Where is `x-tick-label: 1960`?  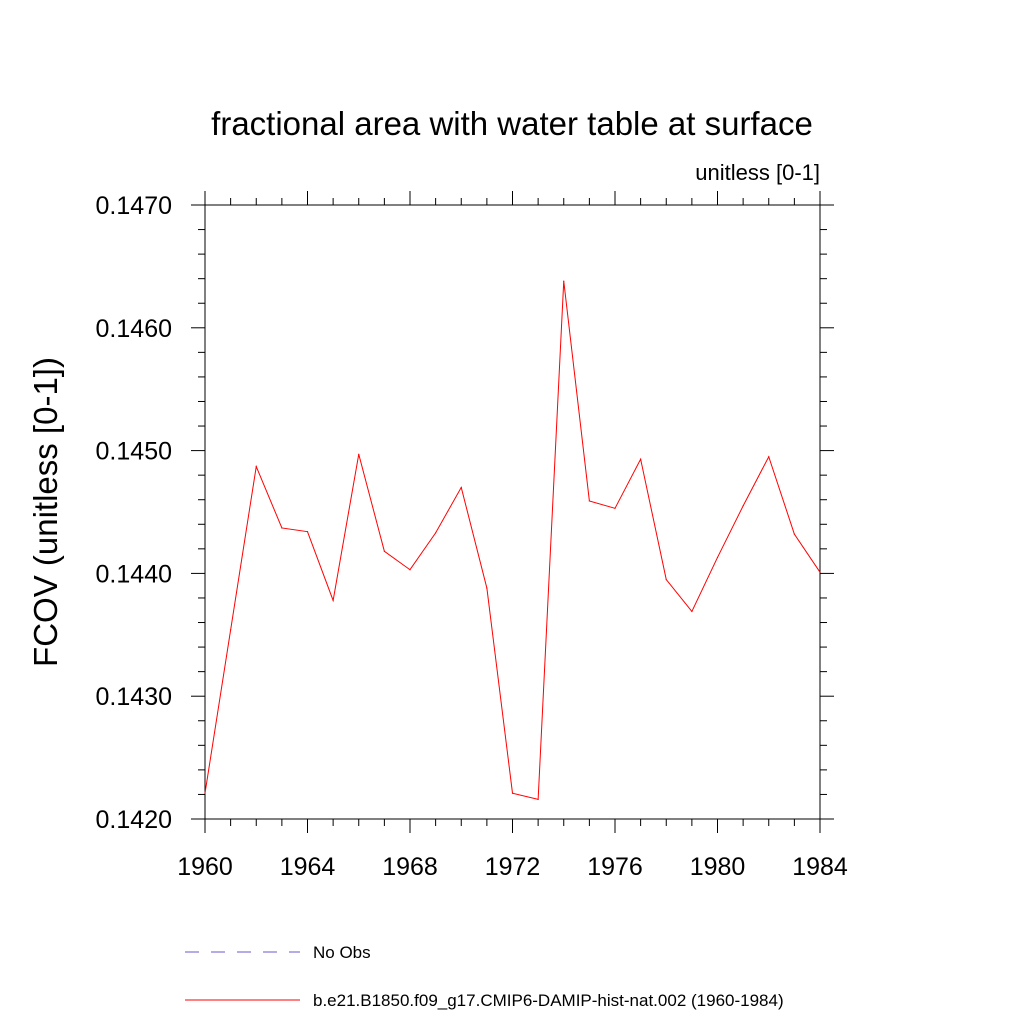 x-tick-label: 1960 is located at coordinates (205, 867).